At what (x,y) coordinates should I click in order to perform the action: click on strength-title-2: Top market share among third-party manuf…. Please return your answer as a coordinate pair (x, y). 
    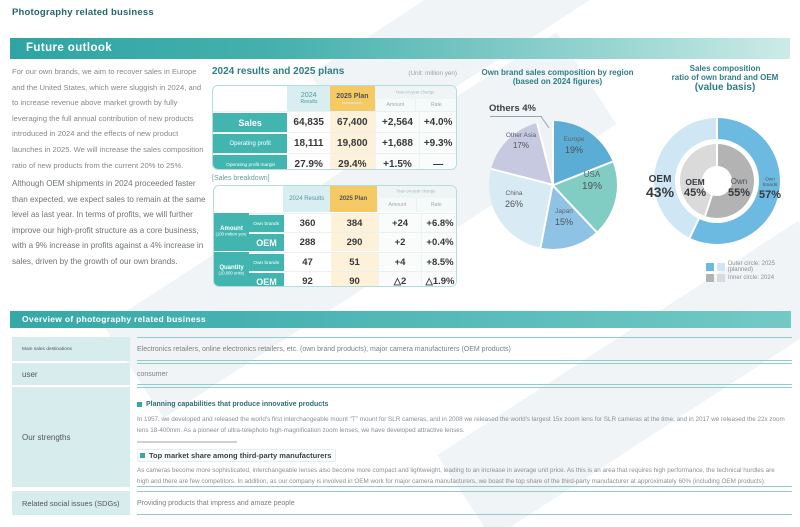
    Looking at the image, I should click on (237, 455).